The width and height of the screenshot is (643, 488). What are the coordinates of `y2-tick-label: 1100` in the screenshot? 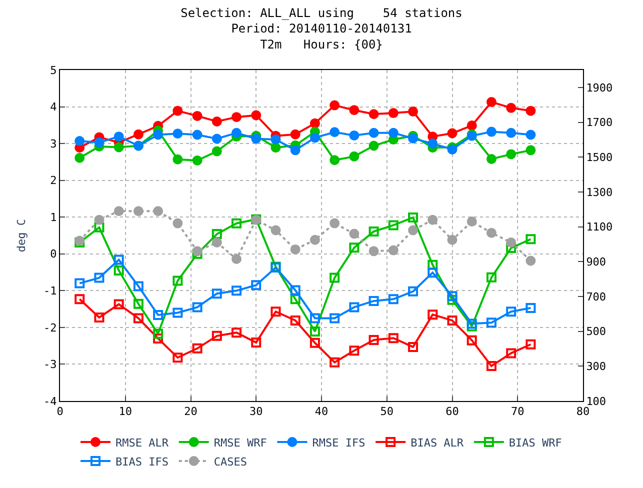 It's located at (599, 227).